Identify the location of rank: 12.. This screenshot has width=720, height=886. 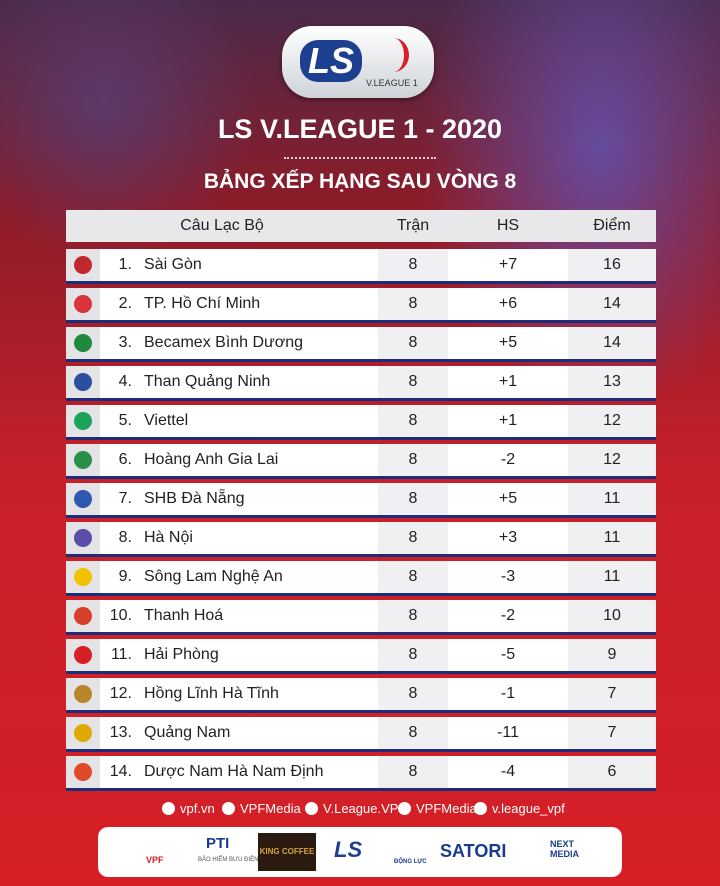
(120, 693).